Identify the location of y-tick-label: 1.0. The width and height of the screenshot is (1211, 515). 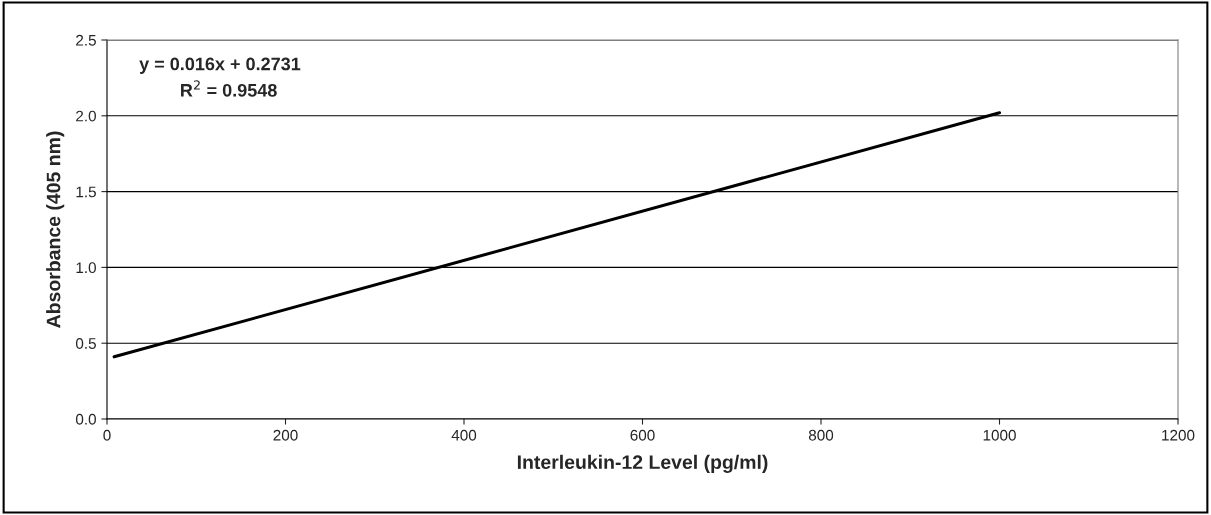
(86, 268).